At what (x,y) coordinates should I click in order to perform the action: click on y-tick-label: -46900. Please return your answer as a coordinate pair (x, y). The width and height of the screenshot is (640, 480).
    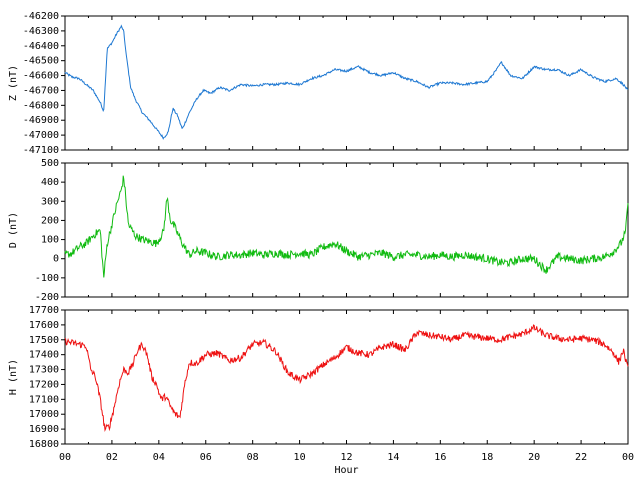
    Looking at the image, I should click on (41, 120).